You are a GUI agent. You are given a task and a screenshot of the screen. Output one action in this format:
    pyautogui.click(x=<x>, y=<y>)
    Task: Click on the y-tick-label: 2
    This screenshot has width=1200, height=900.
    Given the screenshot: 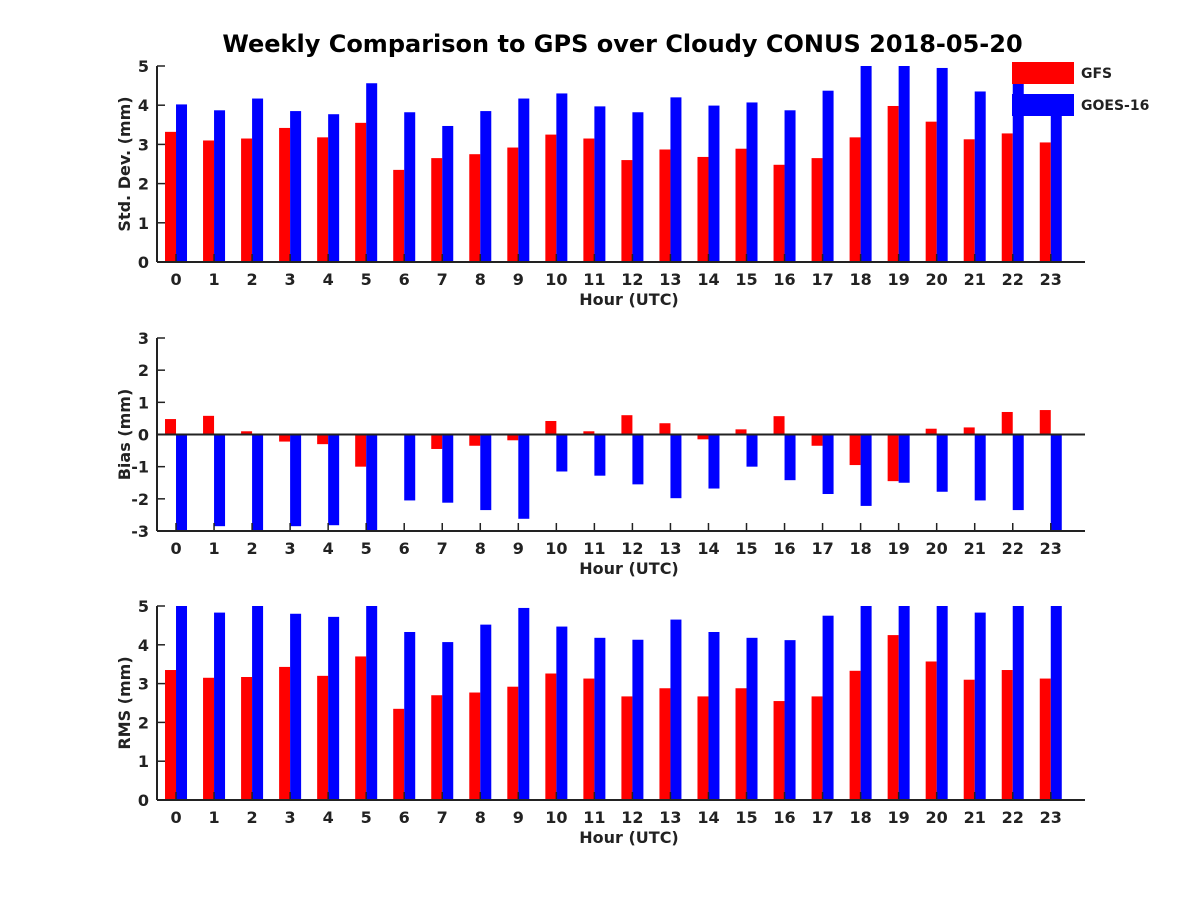 What is the action you would take?
    pyautogui.click(x=143, y=184)
    